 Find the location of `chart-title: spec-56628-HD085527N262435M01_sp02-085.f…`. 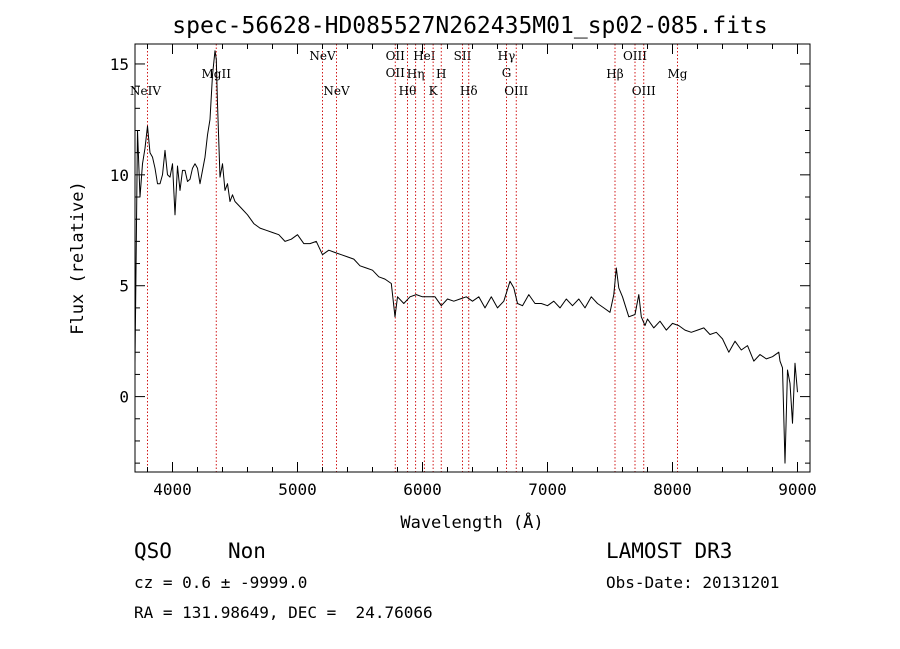

chart-title: spec-56628-HD085527N262435M01_sp02-085.f… is located at coordinates (469, 26).